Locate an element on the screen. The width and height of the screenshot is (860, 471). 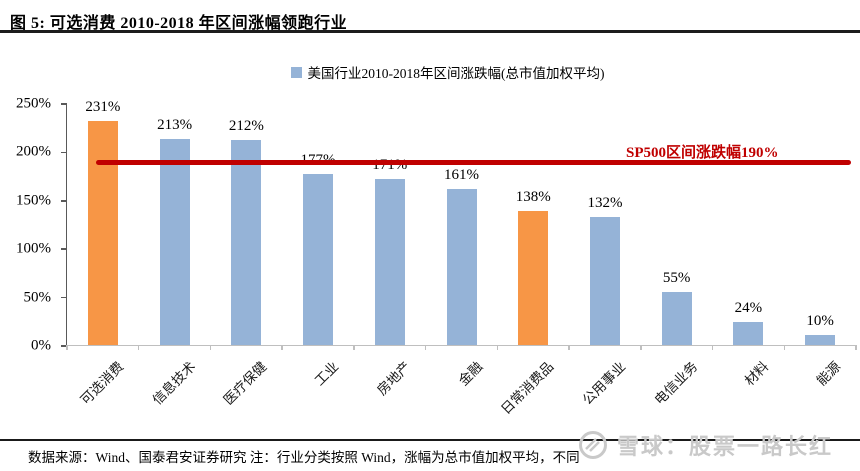
bar-value-label: 212% is located at coordinates (246, 125).